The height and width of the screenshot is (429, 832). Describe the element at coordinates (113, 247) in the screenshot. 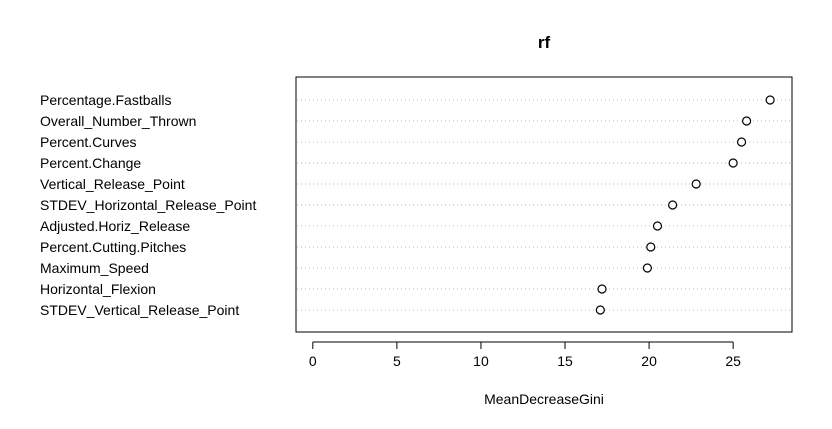

I see `category-label: Percent.Cutting.Pitches` at that location.